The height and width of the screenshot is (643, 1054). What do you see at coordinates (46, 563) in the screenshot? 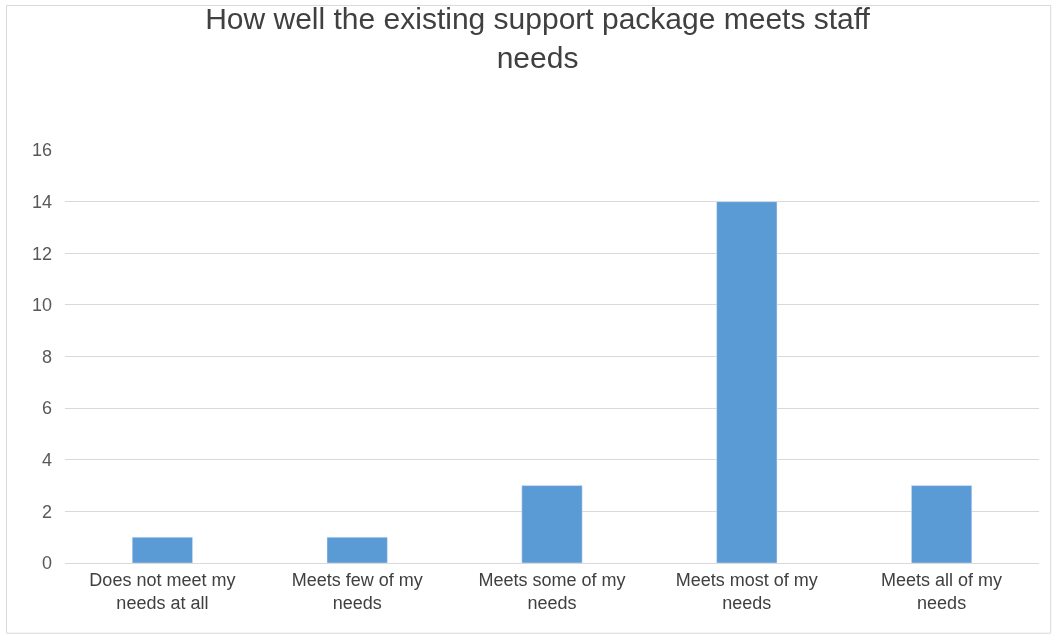
I see `y-tick-label: 0` at bounding box center [46, 563].